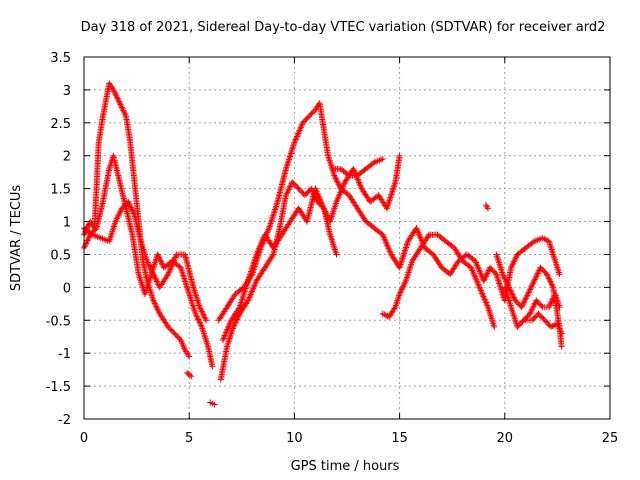  Describe the element at coordinates (505, 438) in the screenshot. I see `x-tick-label: 20` at that location.